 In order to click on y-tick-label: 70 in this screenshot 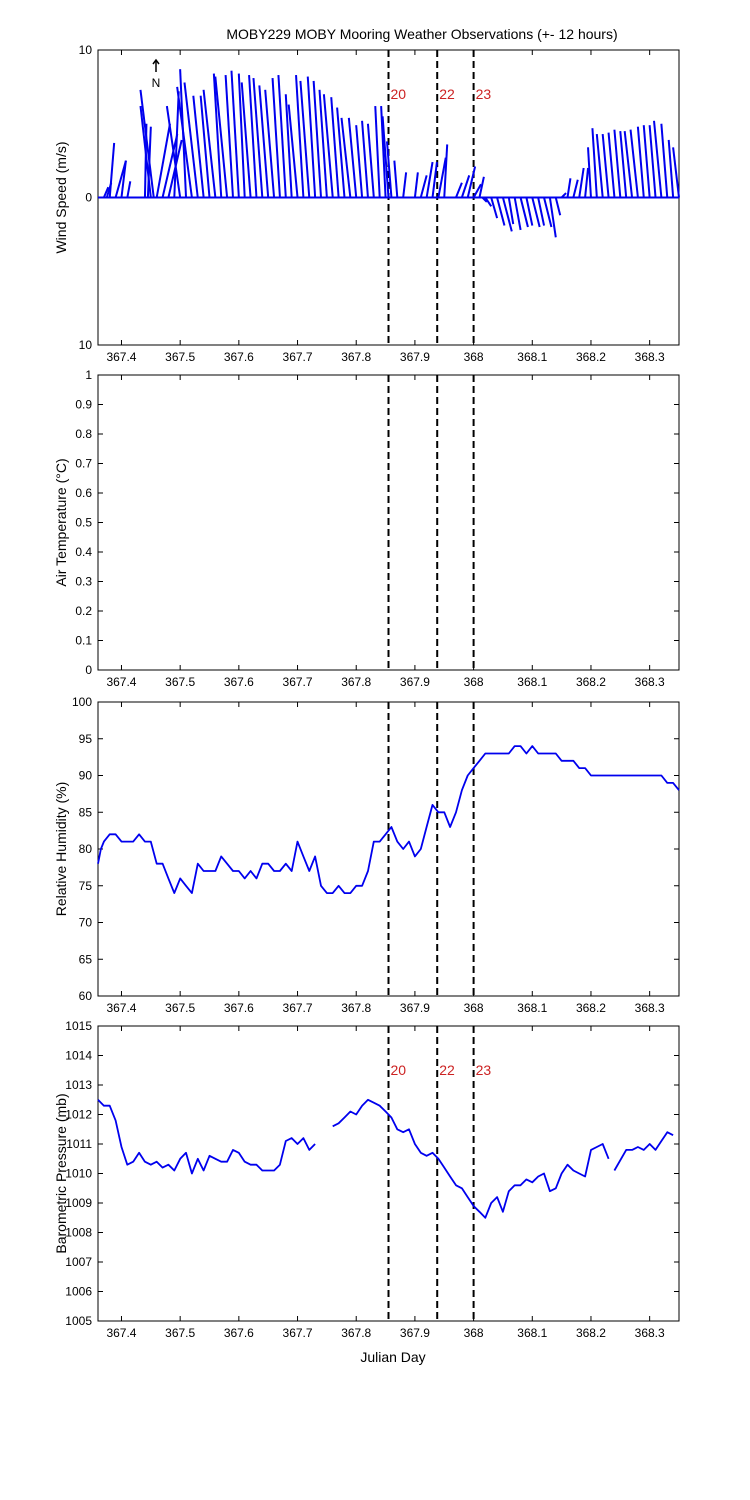, I will do `click(86, 923)`.